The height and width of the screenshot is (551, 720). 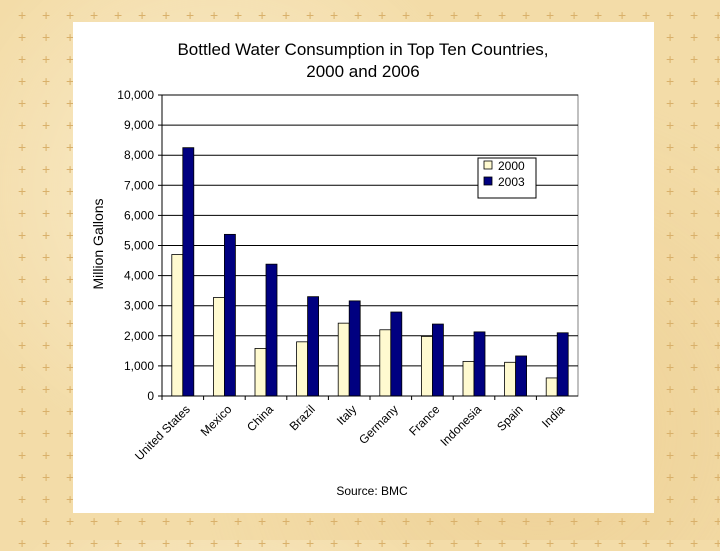 What do you see at coordinates (139, 125) in the screenshot?
I see `y-tick-label: 9,000` at bounding box center [139, 125].